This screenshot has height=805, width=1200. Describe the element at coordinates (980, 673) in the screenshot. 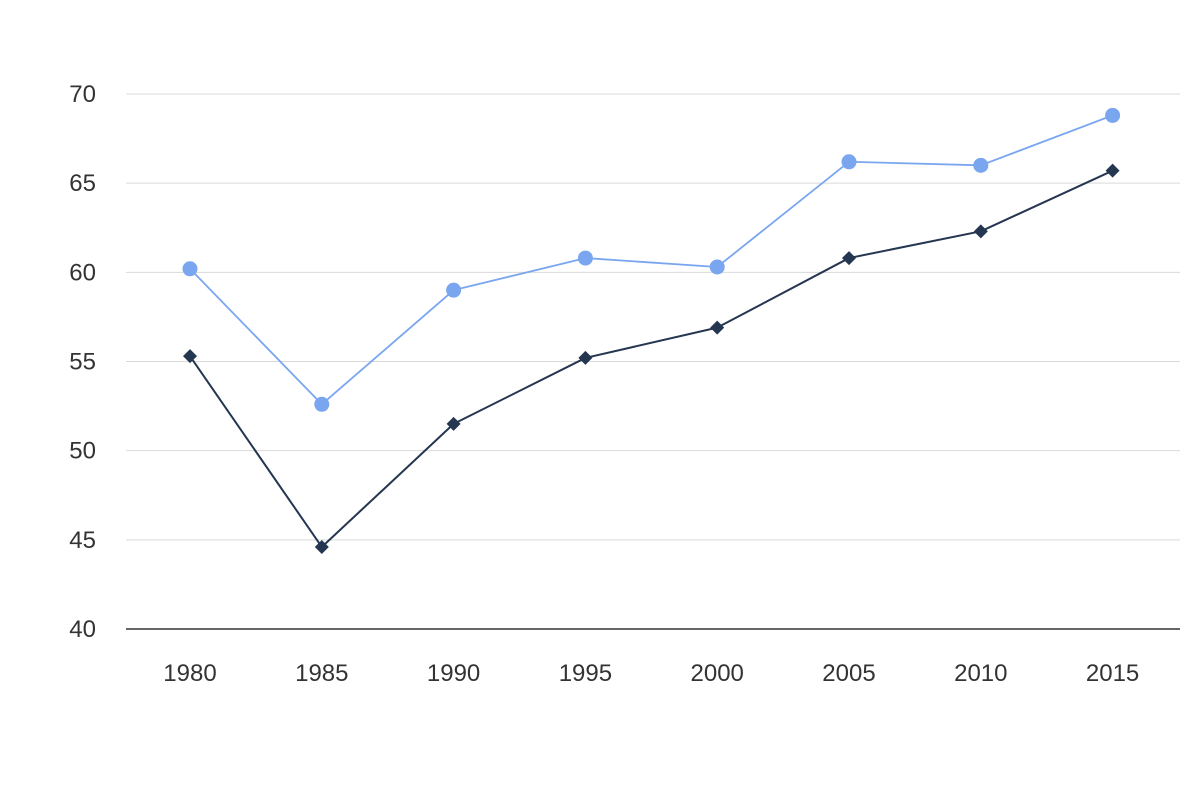

I see `x-tick-label: 2010` at that location.